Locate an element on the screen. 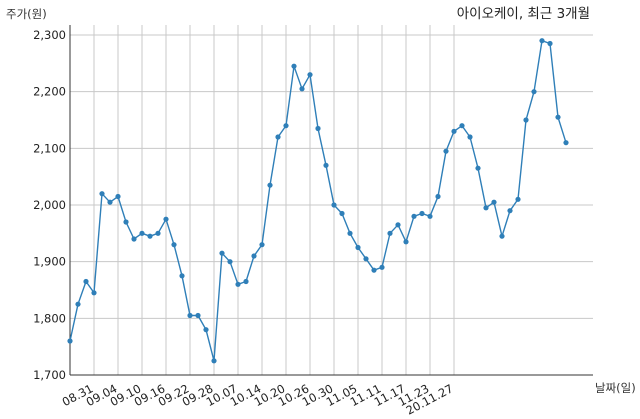  y-tick-label: 1,800 is located at coordinates (49, 318).